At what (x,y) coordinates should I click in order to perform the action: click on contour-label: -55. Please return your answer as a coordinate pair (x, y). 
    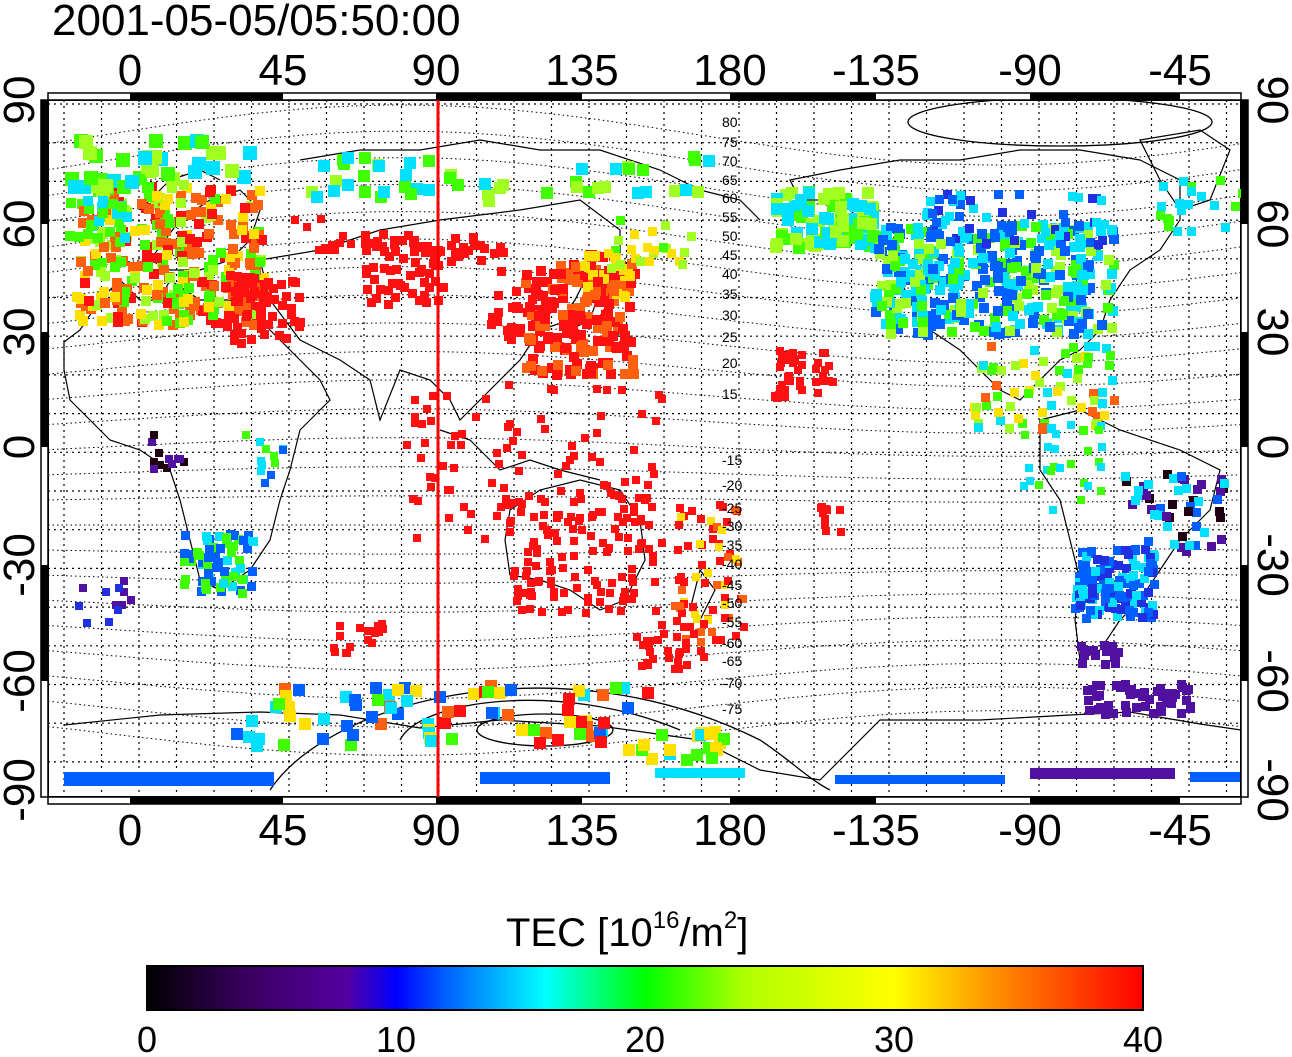
    Looking at the image, I should click on (732, 622).